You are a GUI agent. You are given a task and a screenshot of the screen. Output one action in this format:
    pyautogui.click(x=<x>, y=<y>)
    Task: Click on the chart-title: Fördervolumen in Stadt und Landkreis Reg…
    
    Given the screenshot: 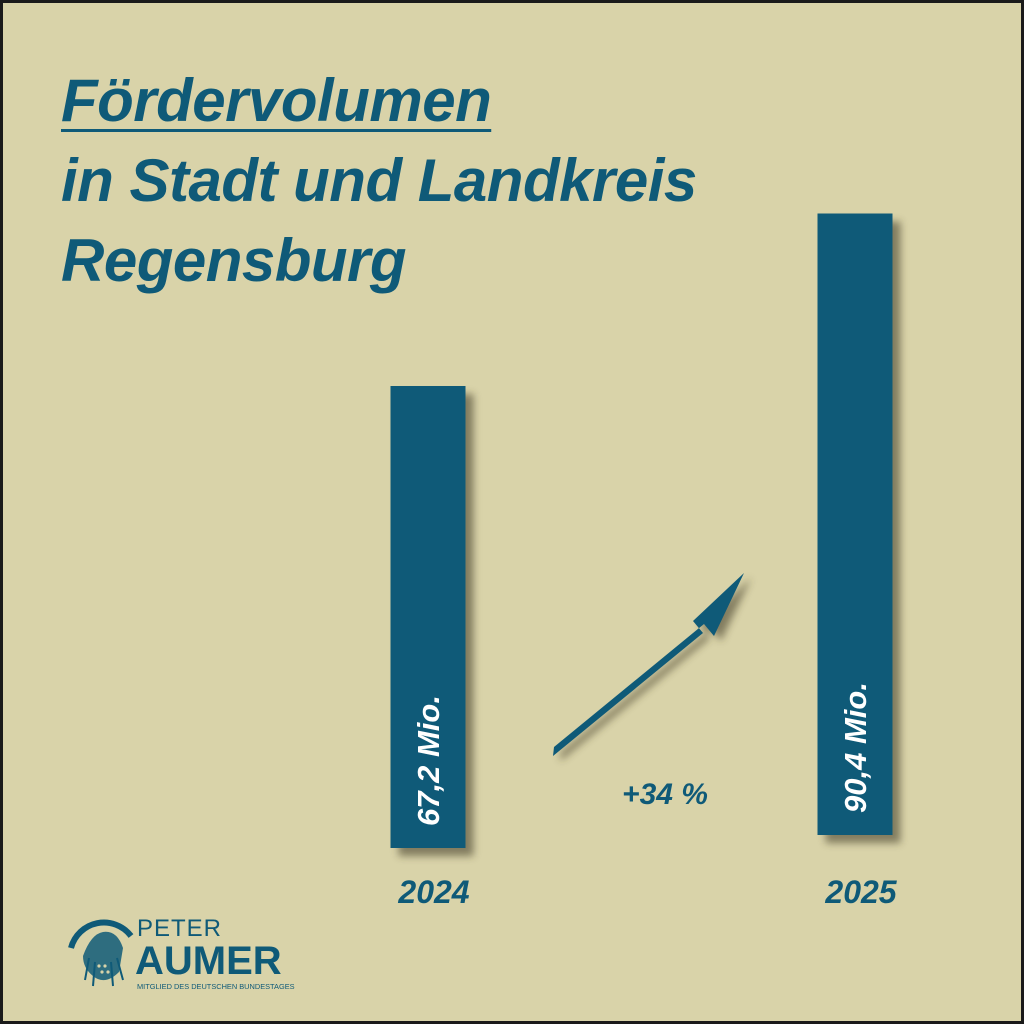 What is the action you would take?
    pyautogui.click(x=379, y=181)
    